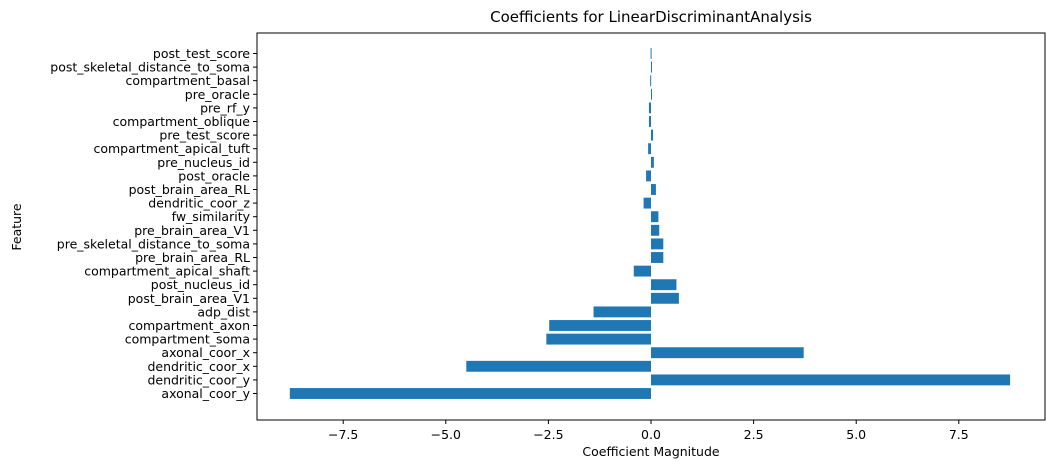 This screenshot has height=468, width=1046. What do you see at coordinates (642, 271) in the screenshot?
I see `bar-compartment-apical-shaft` at bounding box center [642, 271].